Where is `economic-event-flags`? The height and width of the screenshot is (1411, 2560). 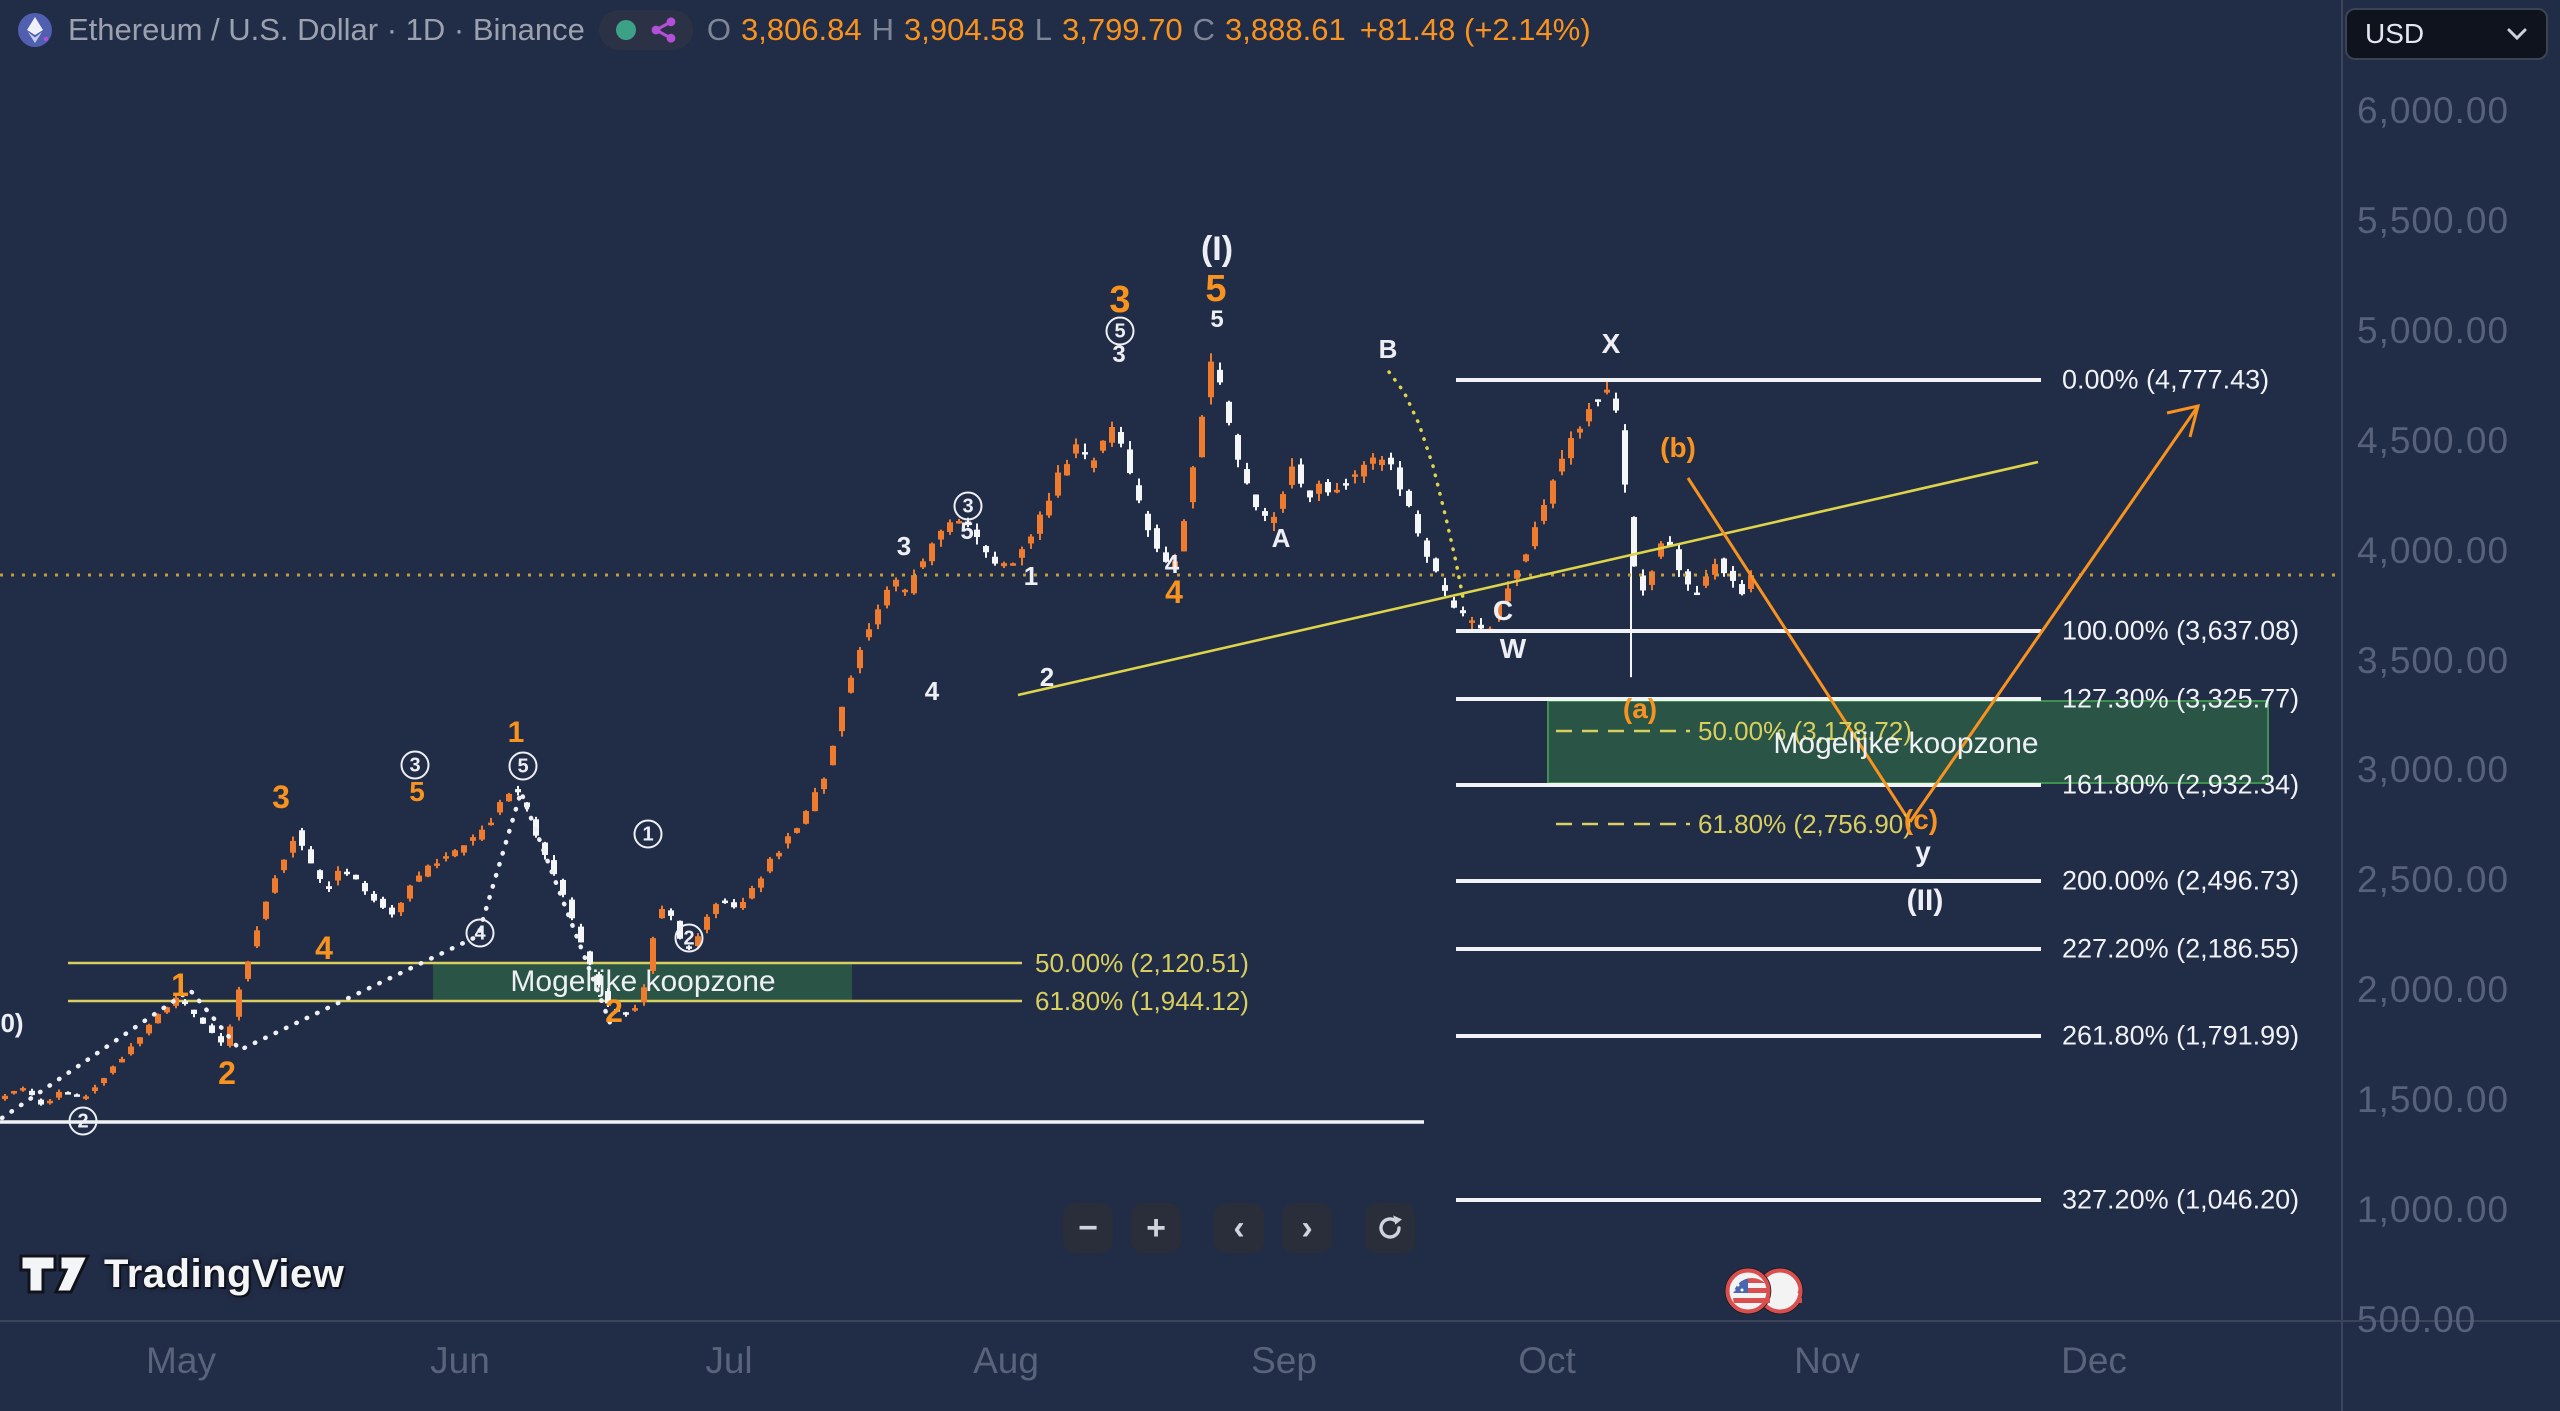 economic-event-flags is located at coordinates (1777, 1292).